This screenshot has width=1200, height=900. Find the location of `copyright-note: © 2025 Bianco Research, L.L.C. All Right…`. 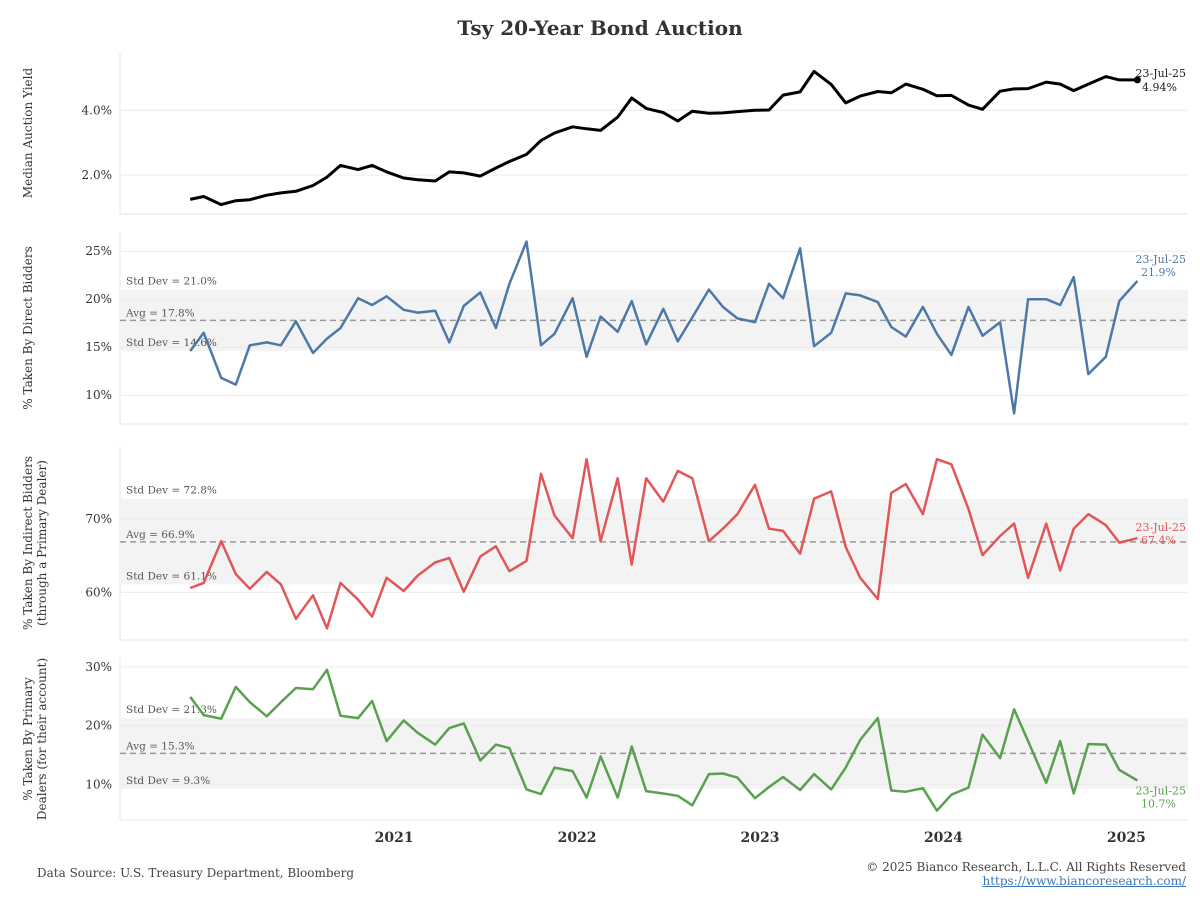

copyright-note: © 2025 Bianco Research, L.L.C. All Right… is located at coordinates (1026, 867).